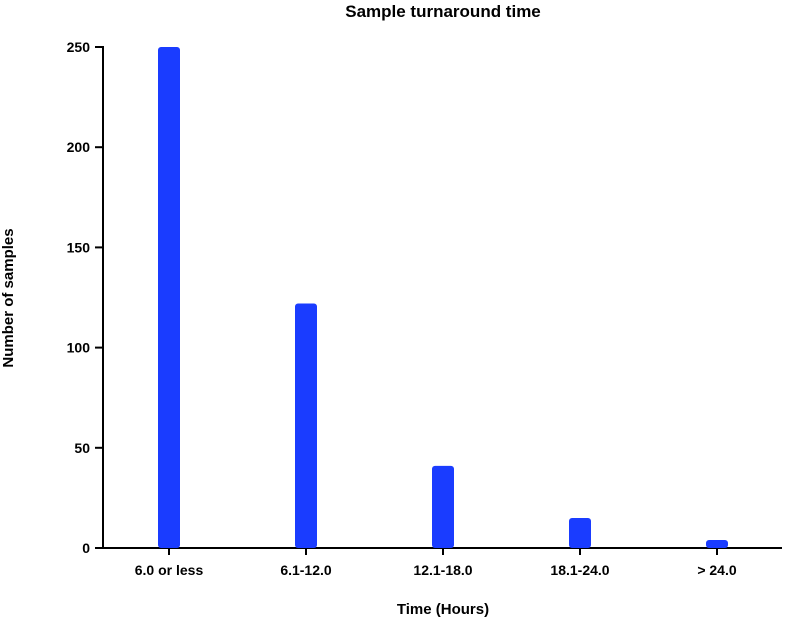 This screenshot has width=787, height=630. I want to click on y-tick-labels: 0 50 100 150 200 250, so click(79, 297).